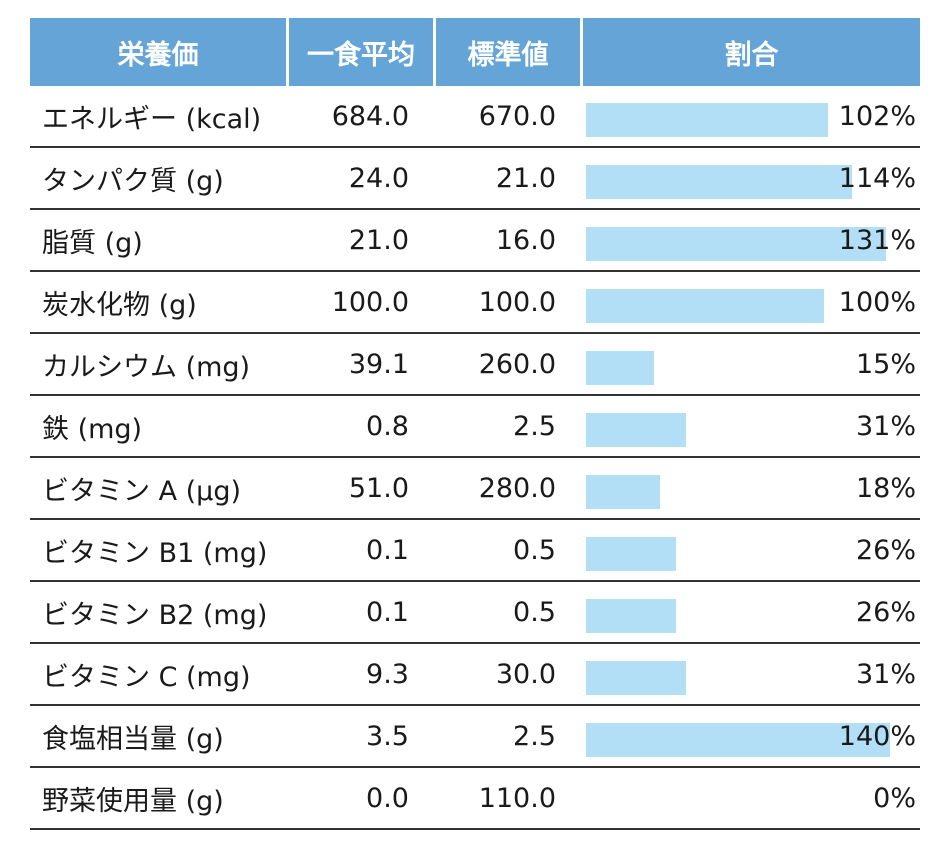  I want to click on ratio-cell: 114%, so click(750, 178).